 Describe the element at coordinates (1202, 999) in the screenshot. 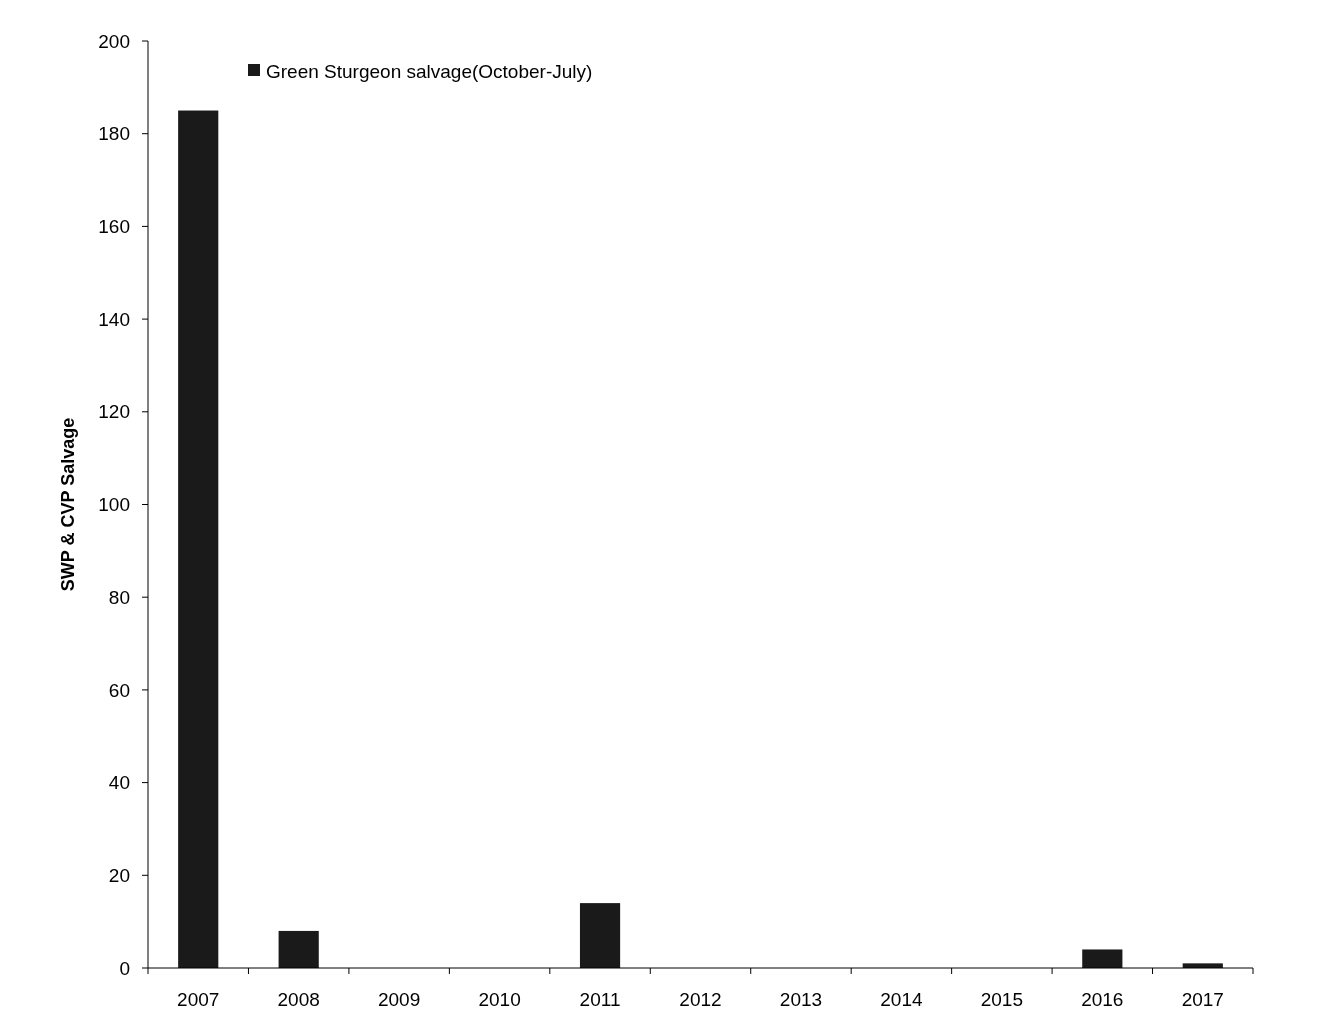

I see `x-tick-label: 2017` at that location.